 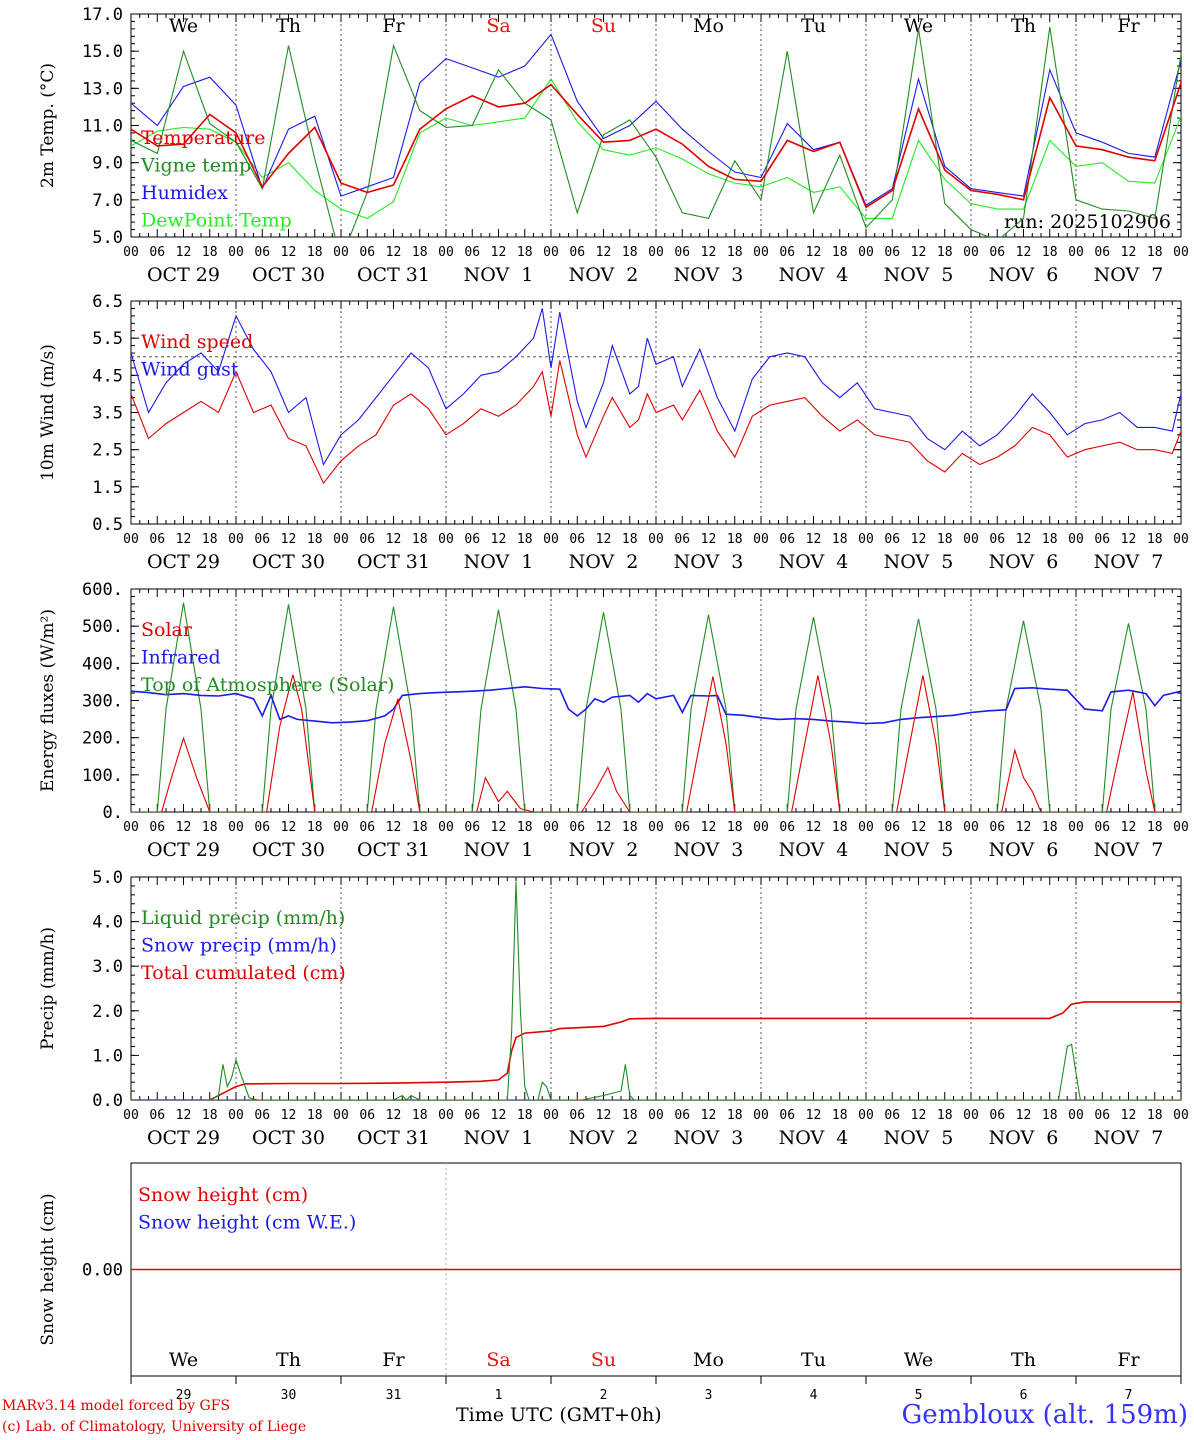 I want to click on date-label: OCT 30, so click(x=288, y=275).